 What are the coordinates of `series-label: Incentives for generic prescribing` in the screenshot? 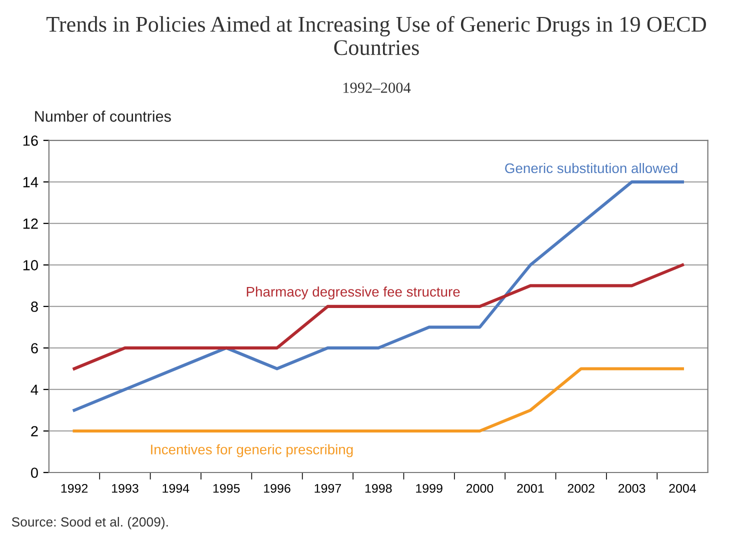 It's located at (252, 451).